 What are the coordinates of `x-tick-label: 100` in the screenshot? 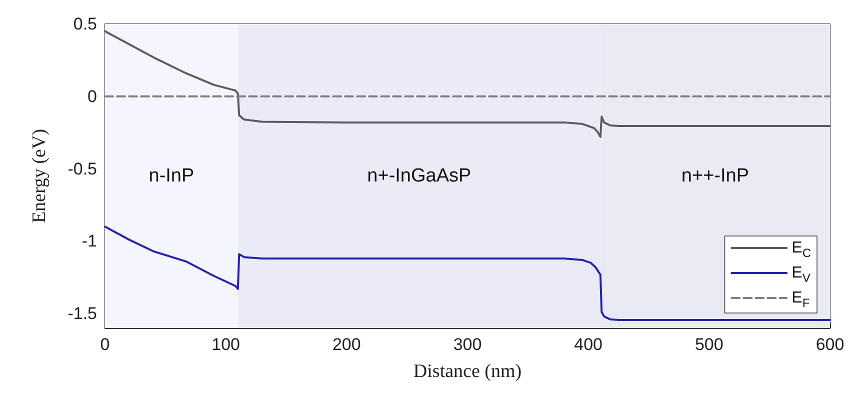 It's located at (226, 344).